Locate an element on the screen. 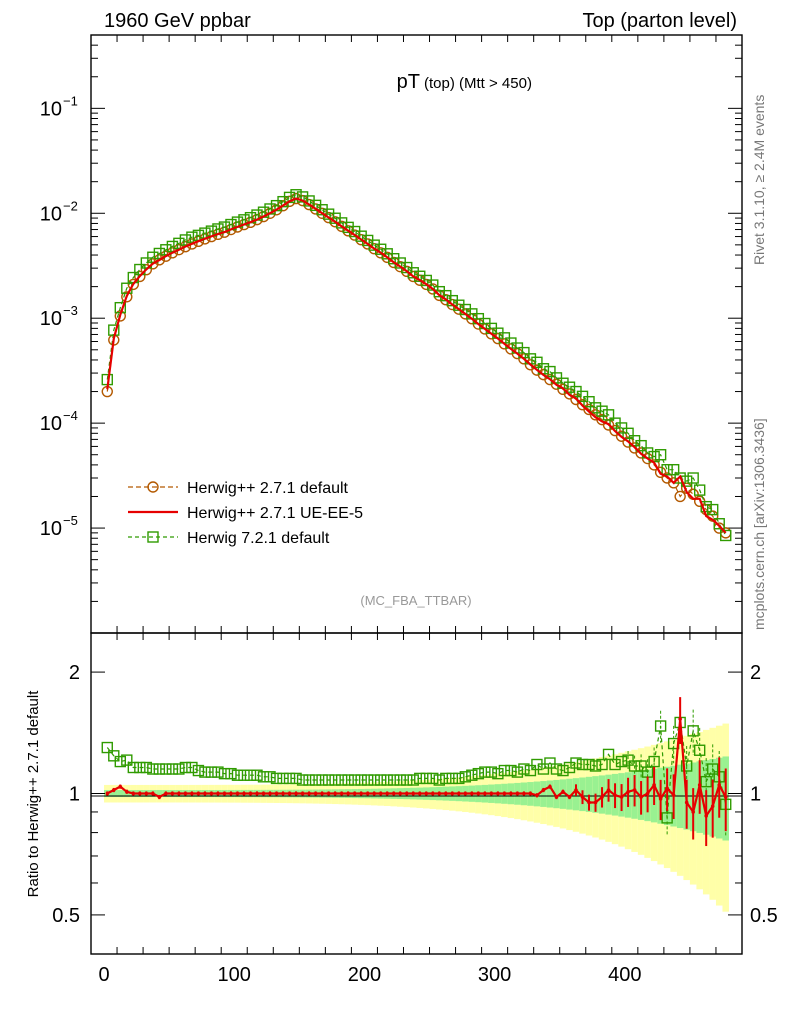 The image size is (786, 1024). header-right: Top (parton level) is located at coordinates (659, 21).